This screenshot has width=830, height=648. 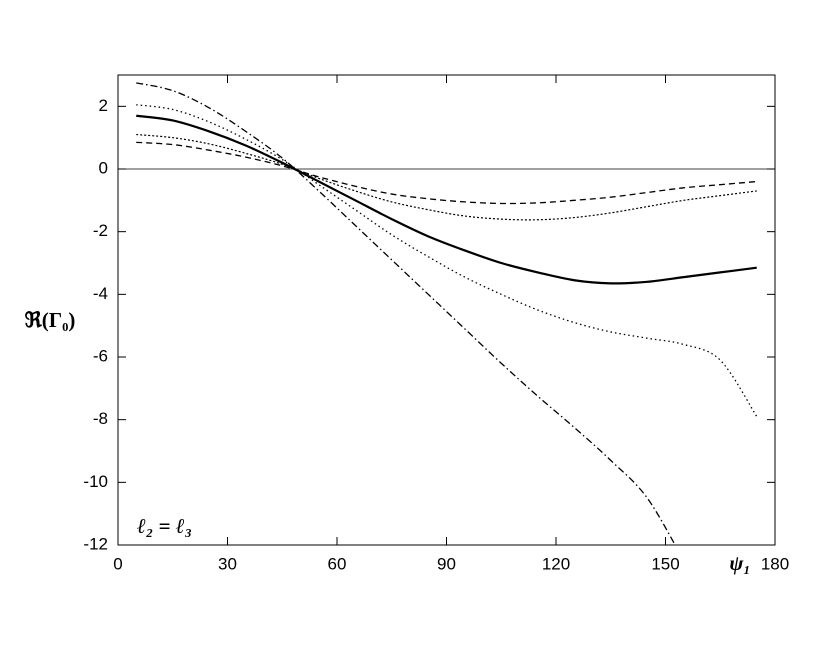 I want to click on annotation: ℓ₂ = ℓ₃, so click(x=164, y=526).